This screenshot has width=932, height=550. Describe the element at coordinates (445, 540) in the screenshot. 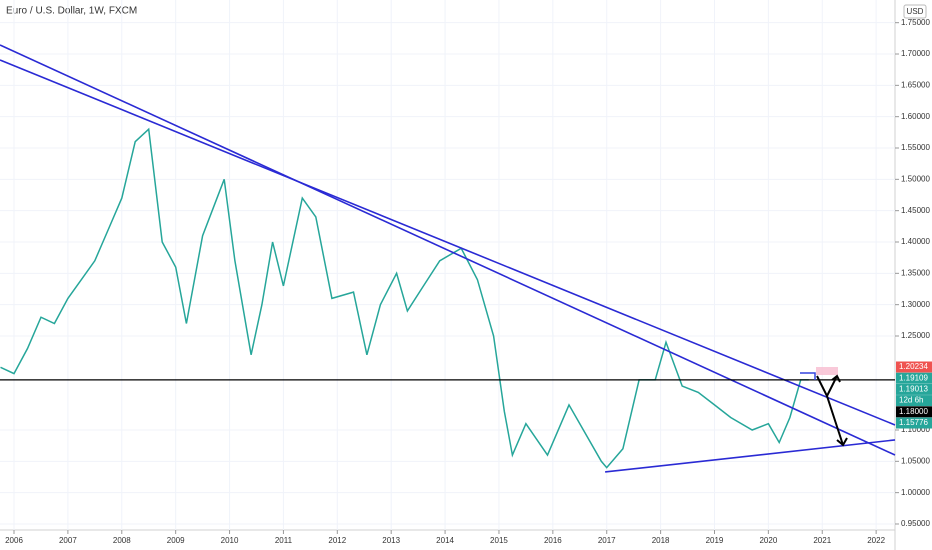

I see `x-tick-label: 2014` at that location.